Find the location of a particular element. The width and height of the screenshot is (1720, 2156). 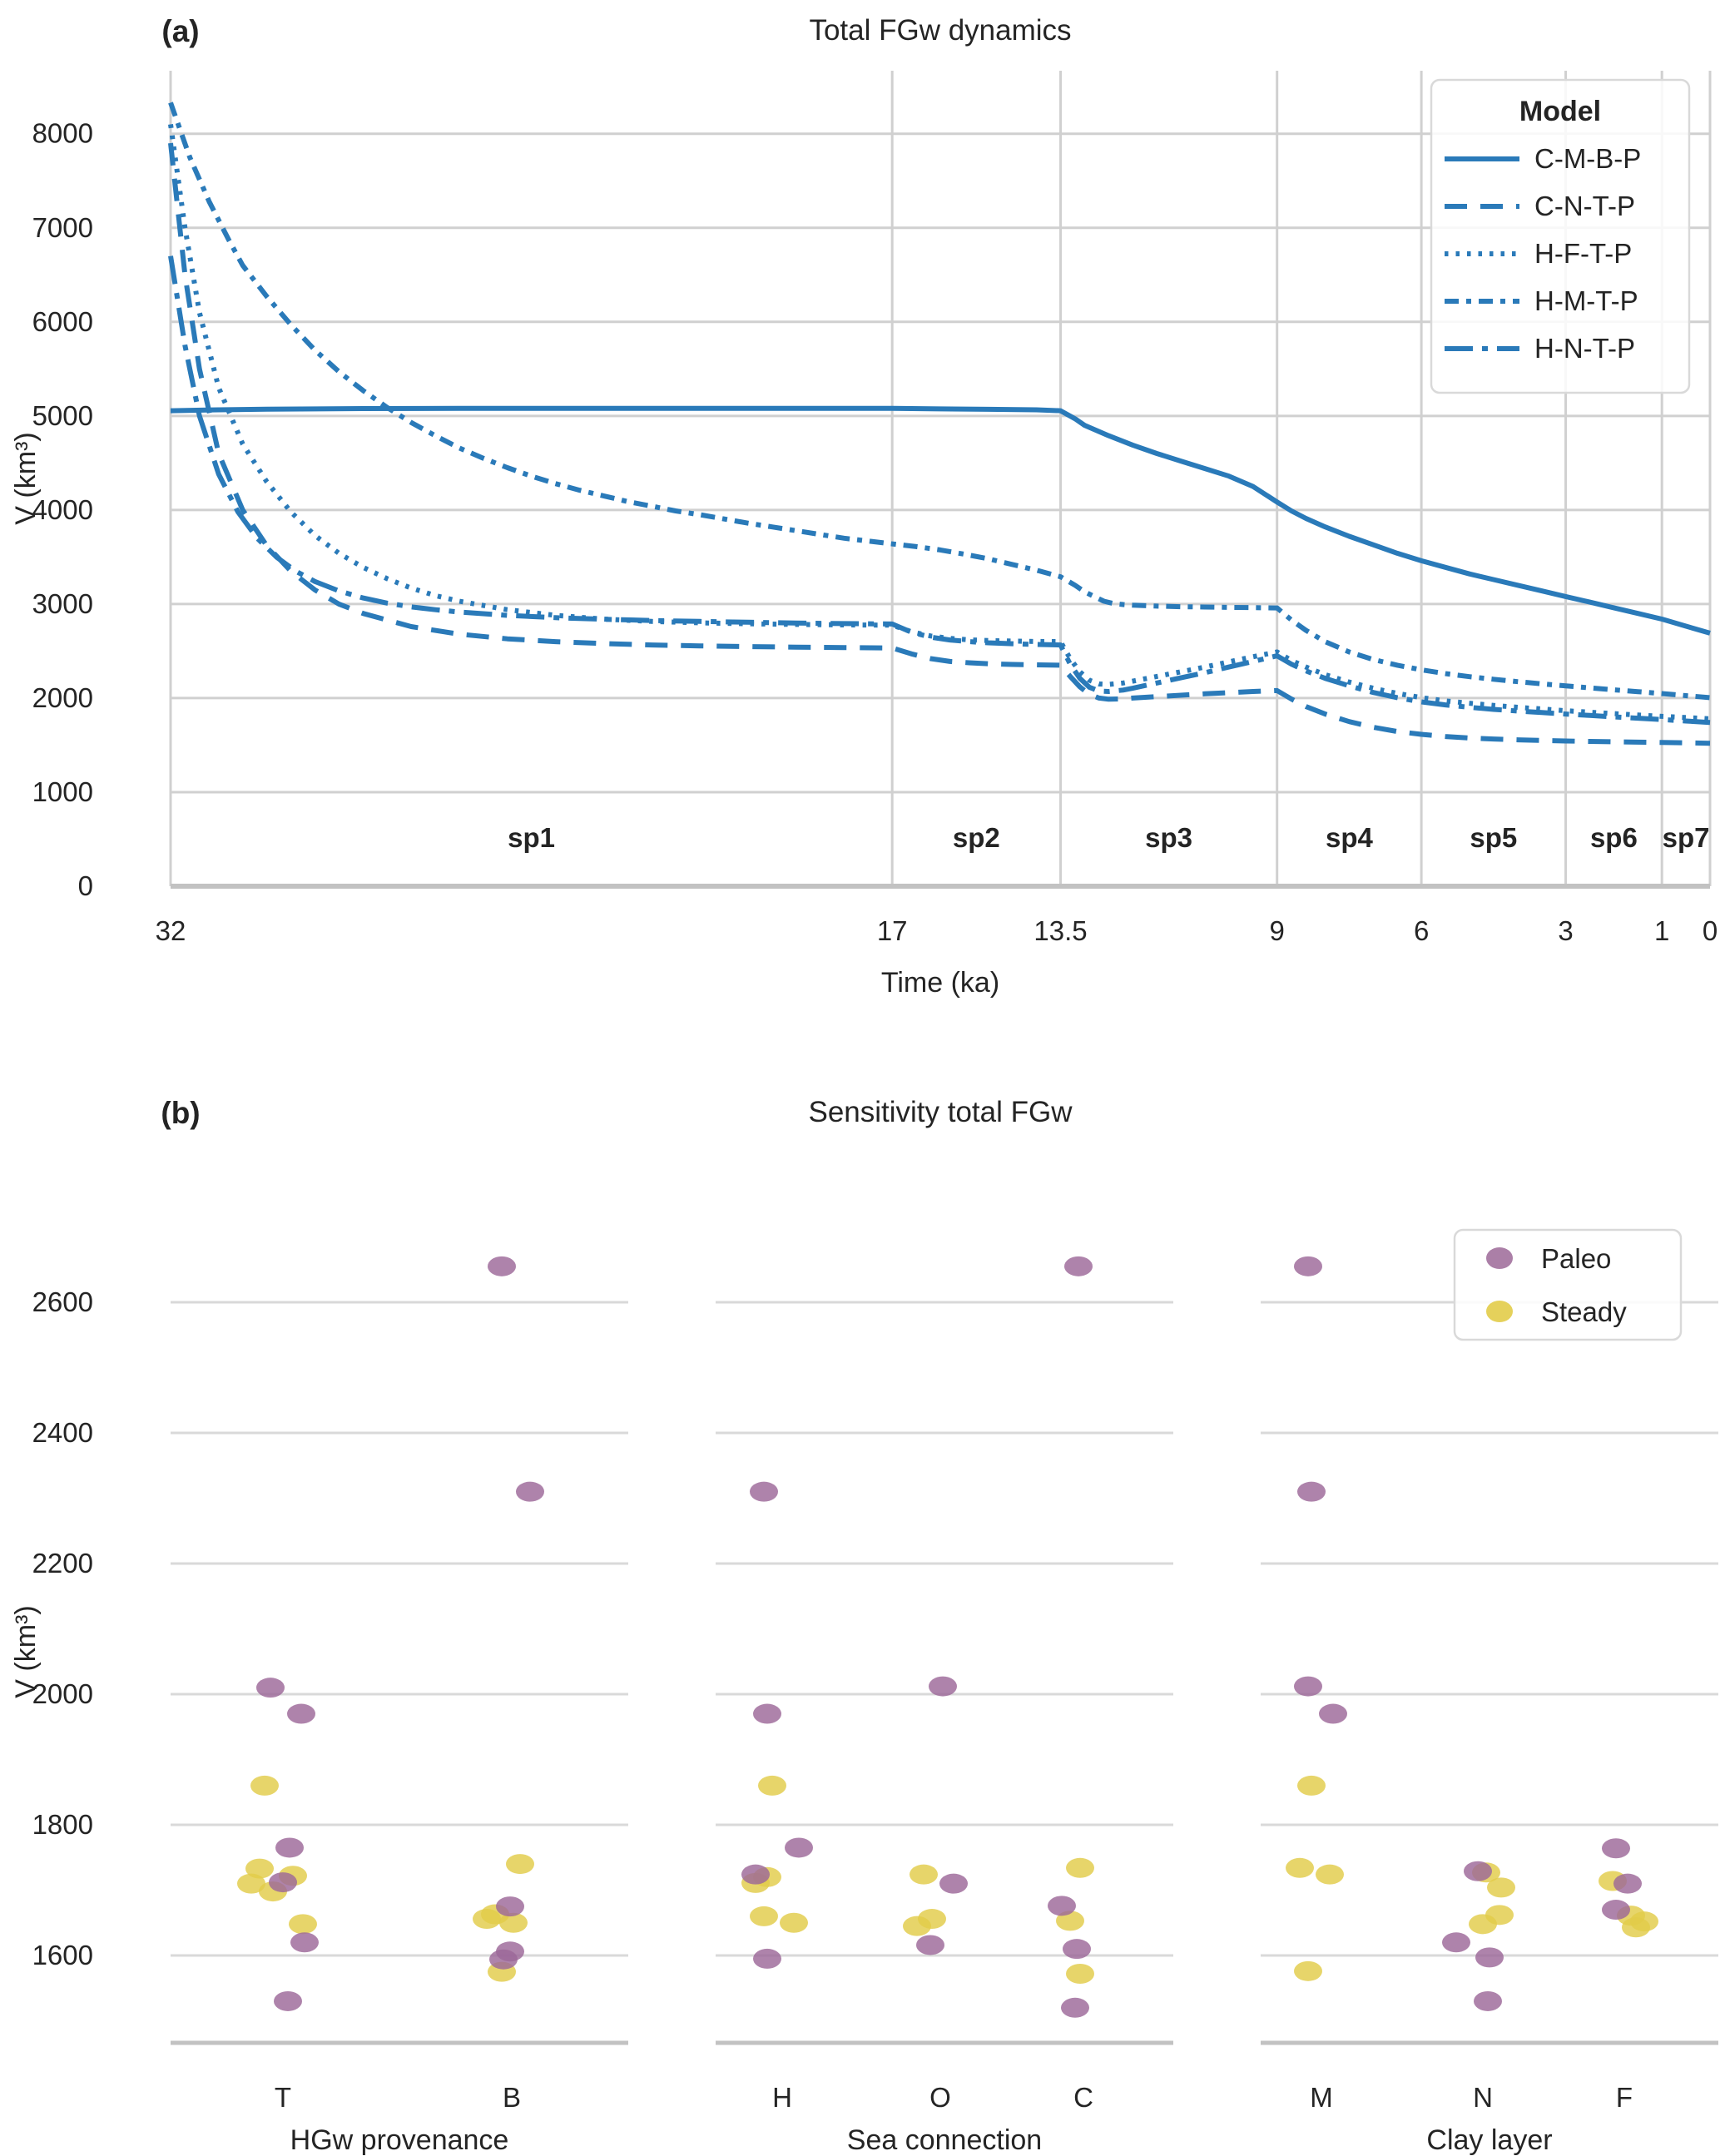

panel-a-x-tick-label: 6 is located at coordinates (1421, 930).